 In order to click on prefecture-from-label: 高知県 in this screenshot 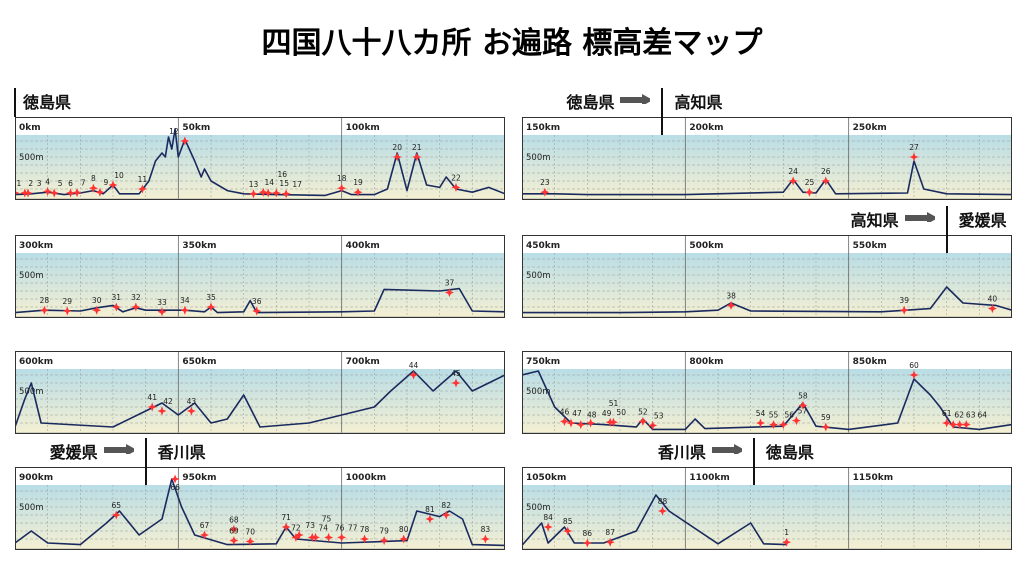, I will do `click(874, 220)`.